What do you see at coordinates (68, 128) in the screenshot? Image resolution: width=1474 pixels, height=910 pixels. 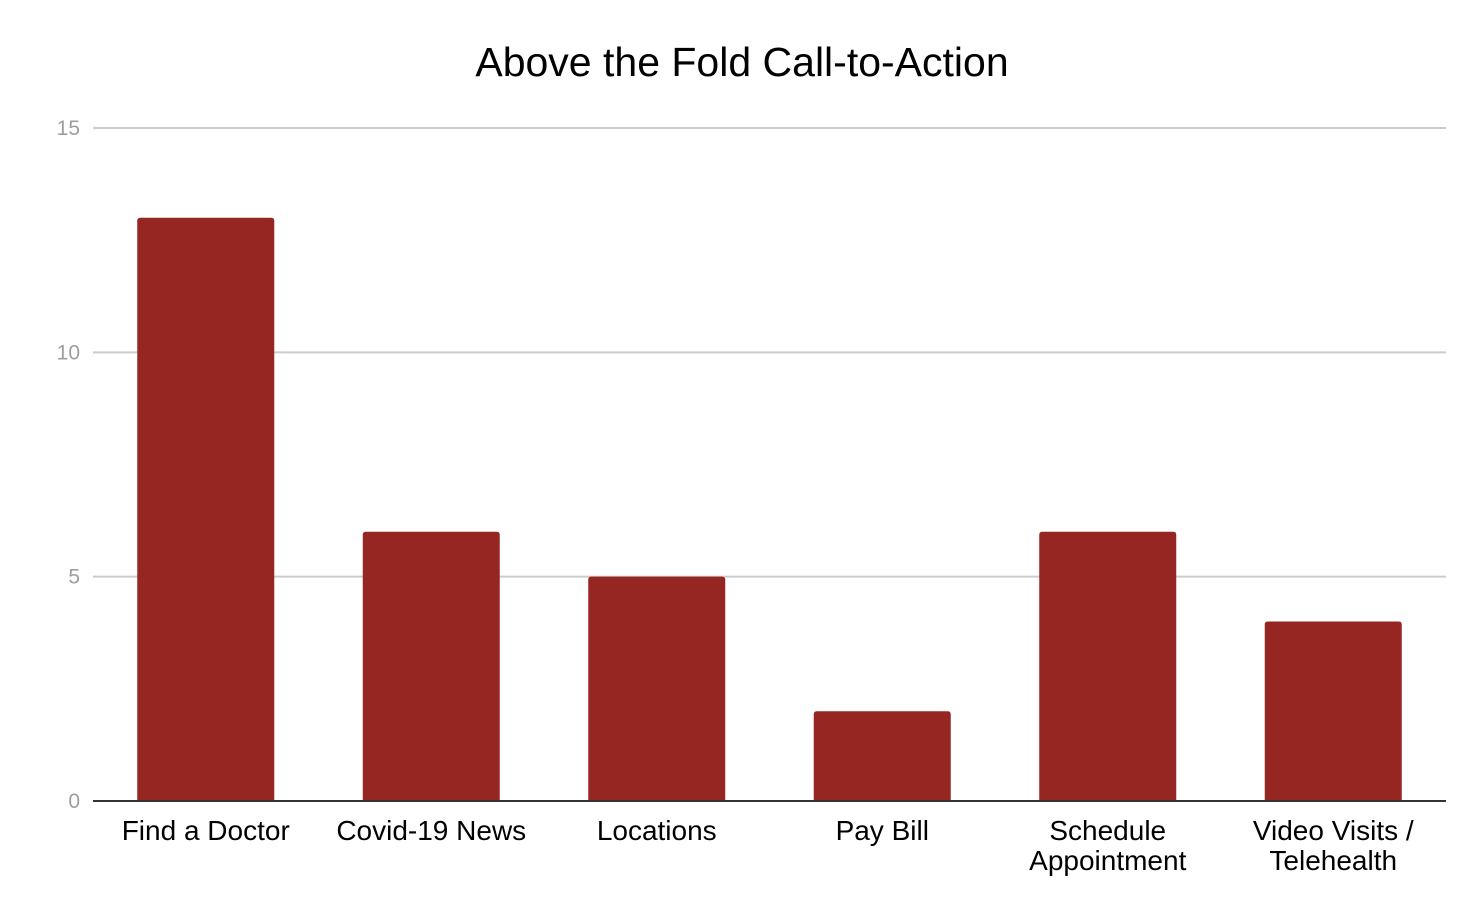 I see `y-tick-label: 15` at bounding box center [68, 128].